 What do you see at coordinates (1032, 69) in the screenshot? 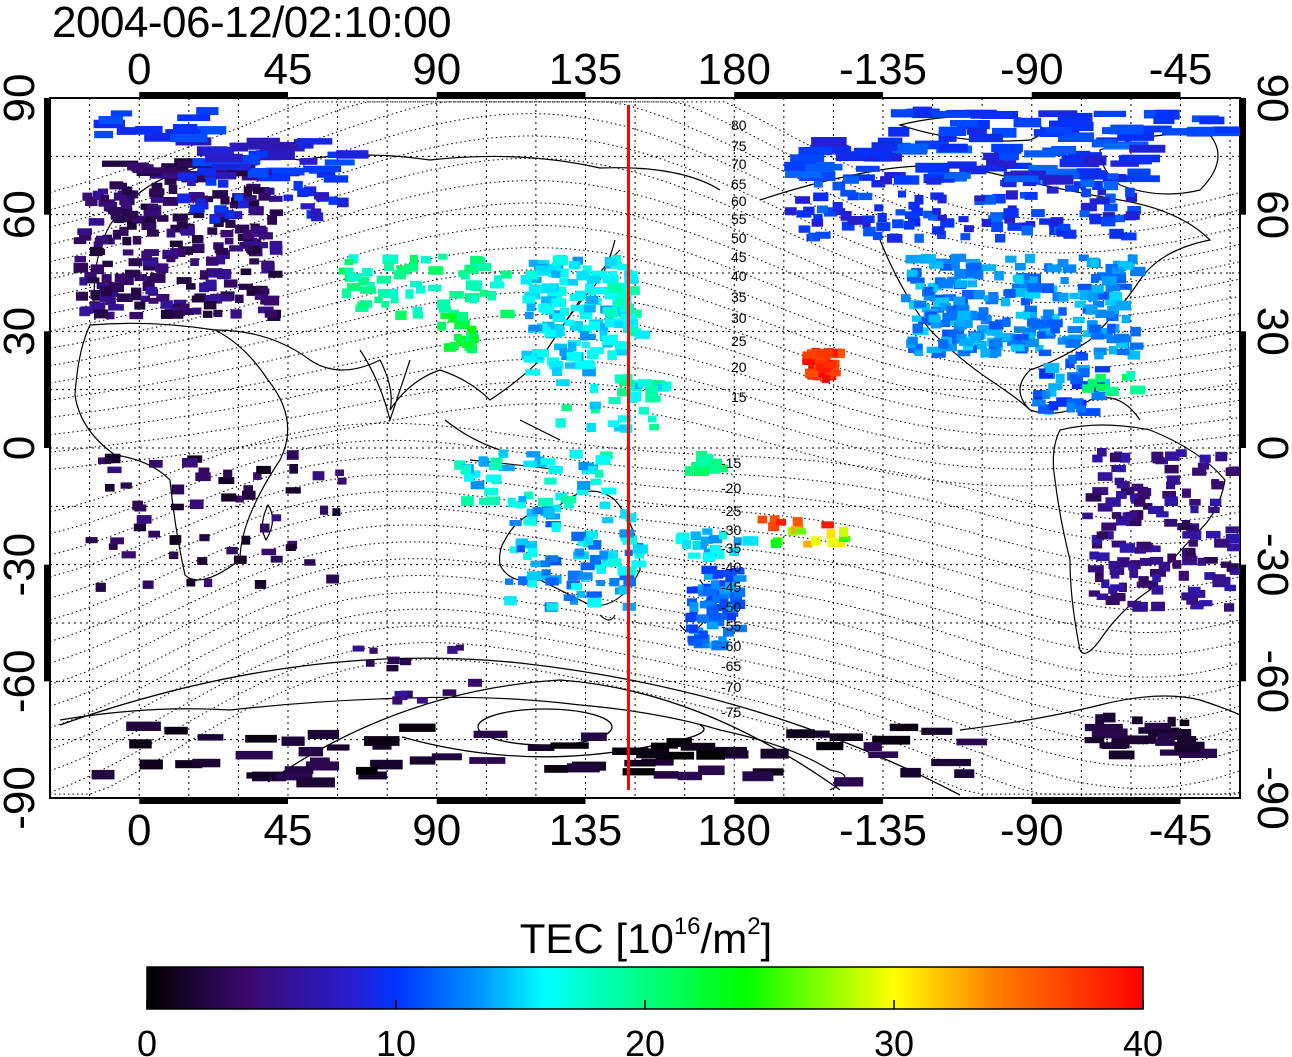
I see `lon-tick-top: -90` at bounding box center [1032, 69].